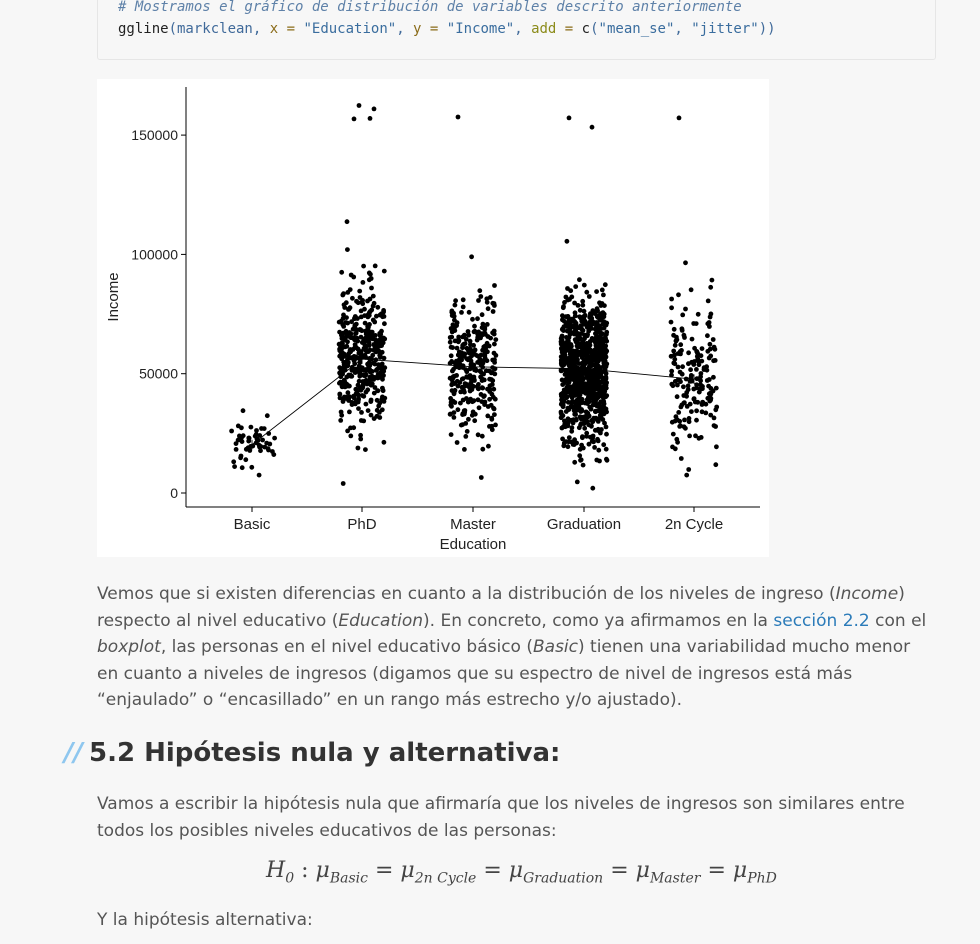 The image size is (980, 944). I want to click on formula-mu: μ, so click(322, 870).